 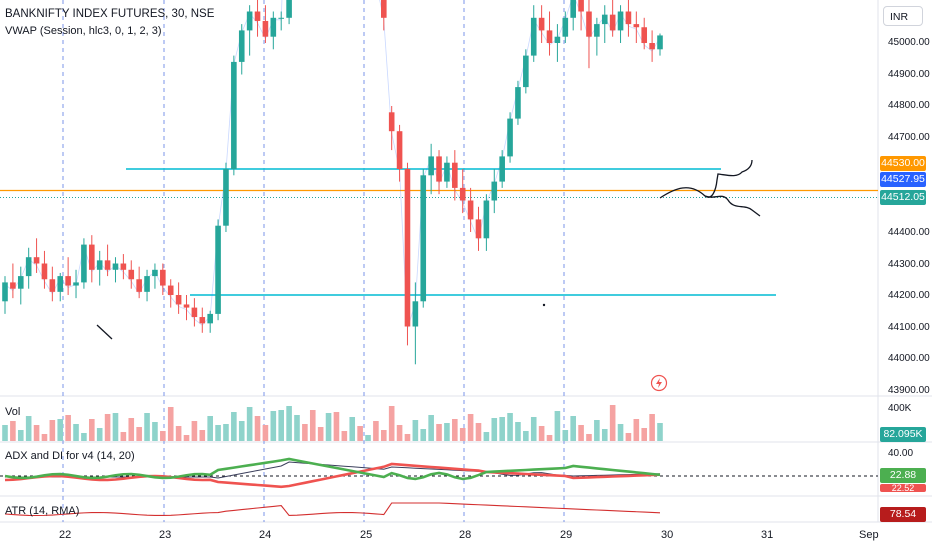 I want to click on currency-button: INR, so click(x=903, y=16).